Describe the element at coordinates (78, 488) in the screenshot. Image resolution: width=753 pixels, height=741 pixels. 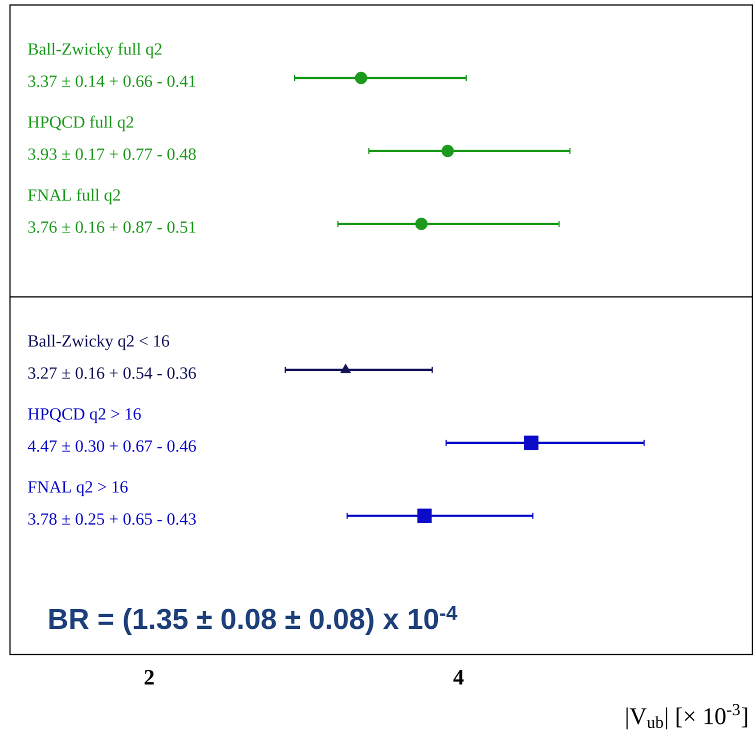
I see `y-tick-label: FNAL q2 > 16` at that location.